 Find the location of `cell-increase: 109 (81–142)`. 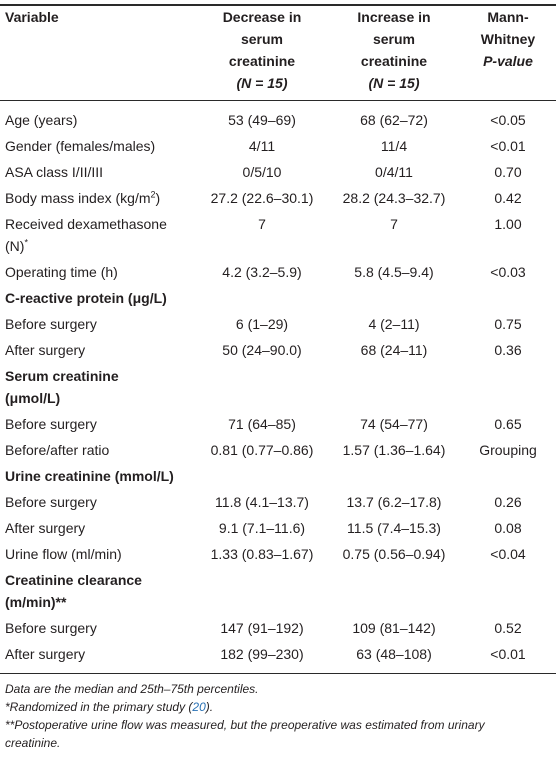

cell-increase: 109 (81–142) is located at coordinates (394, 628).